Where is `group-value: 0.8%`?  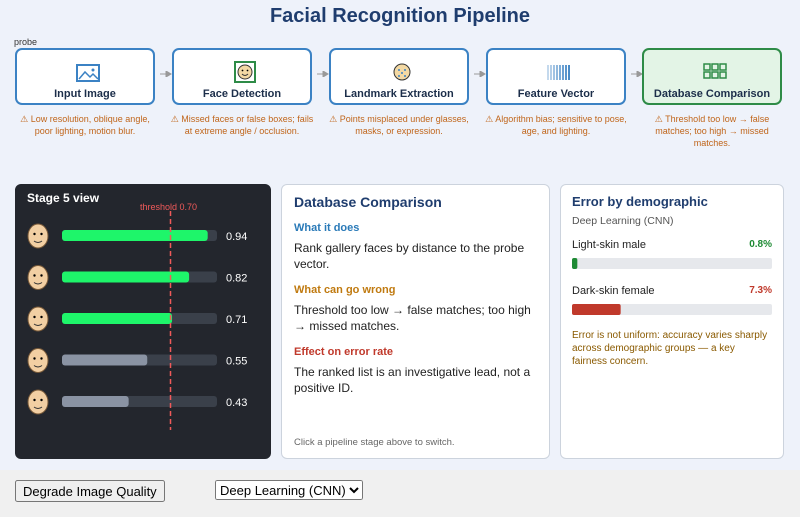
group-value: 0.8% is located at coordinates (760, 244).